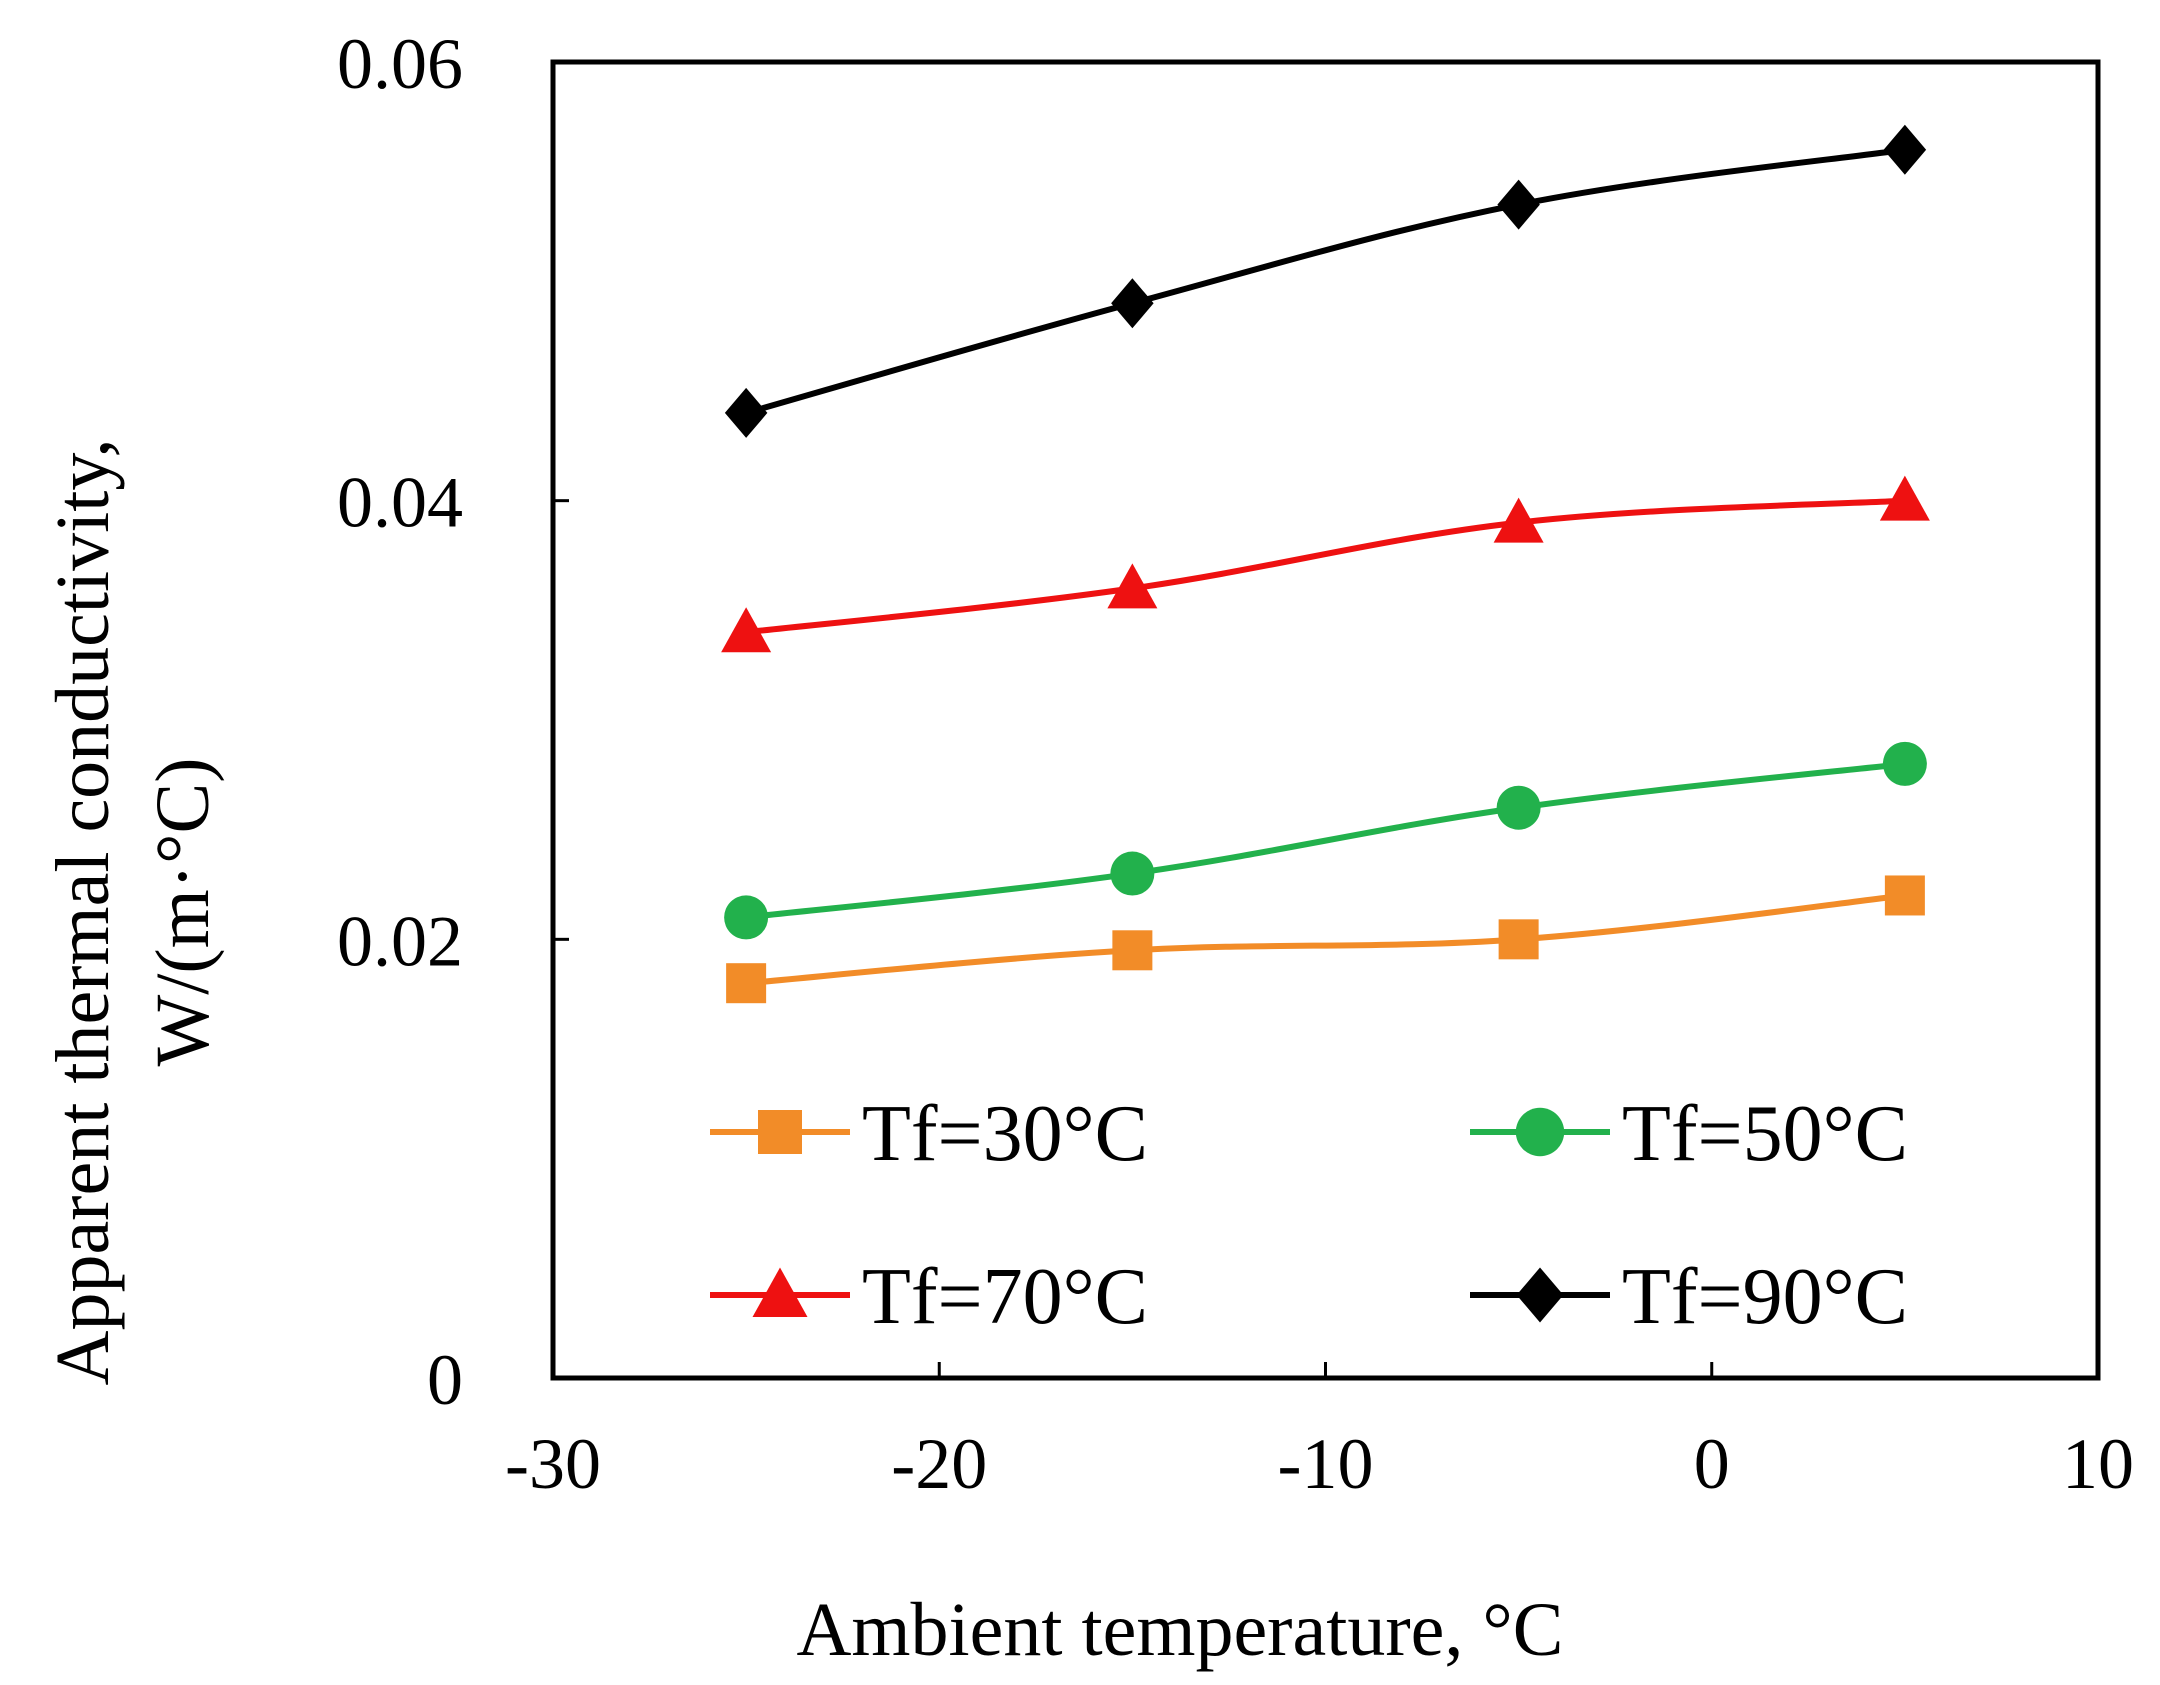 Image resolution: width=2160 pixels, height=1685 pixels. What do you see at coordinates (1005, 1134) in the screenshot?
I see `legend-label: Tf=30°C` at bounding box center [1005, 1134].